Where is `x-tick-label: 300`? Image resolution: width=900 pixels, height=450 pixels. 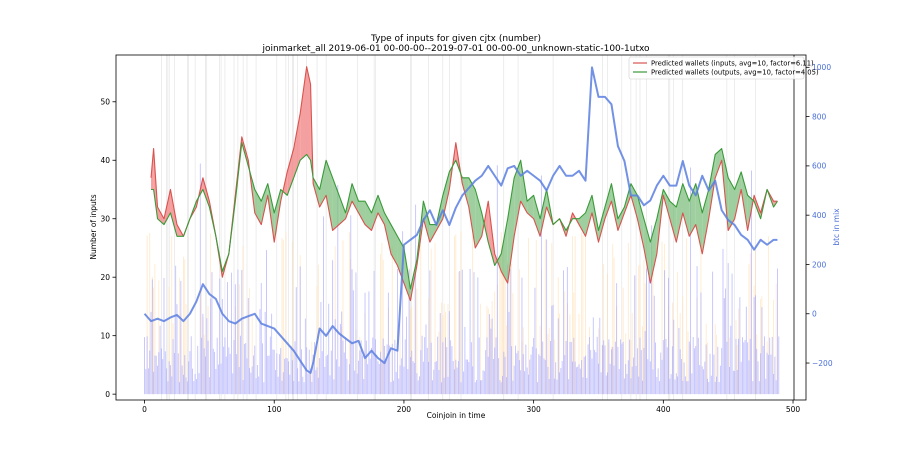
x-tick-label: 300 is located at coordinates (533, 409).